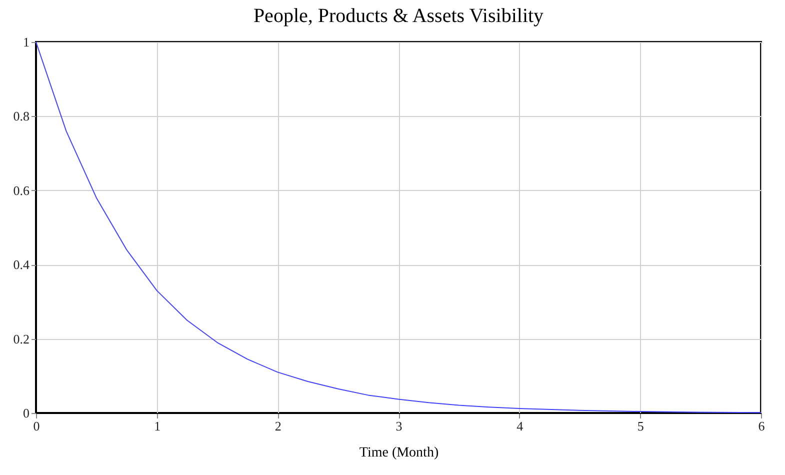 The height and width of the screenshot is (475, 785). I want to click on y-tick-label: 0, so click(26, 413).